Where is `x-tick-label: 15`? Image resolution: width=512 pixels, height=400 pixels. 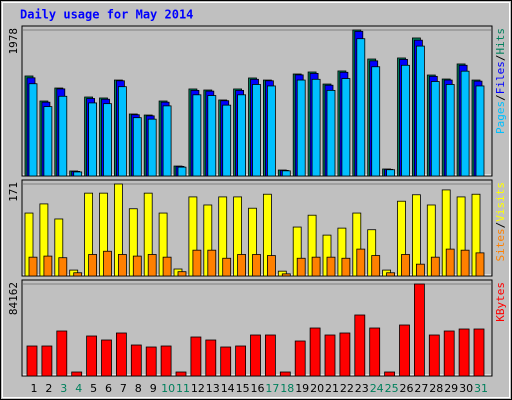 x-tick-label: 15 is located at coordinates (243, 388).